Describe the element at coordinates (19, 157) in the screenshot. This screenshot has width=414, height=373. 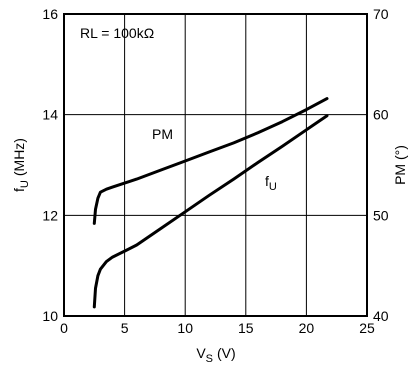
I see `y-left-axis-title-unit: (MHz)` at that location.